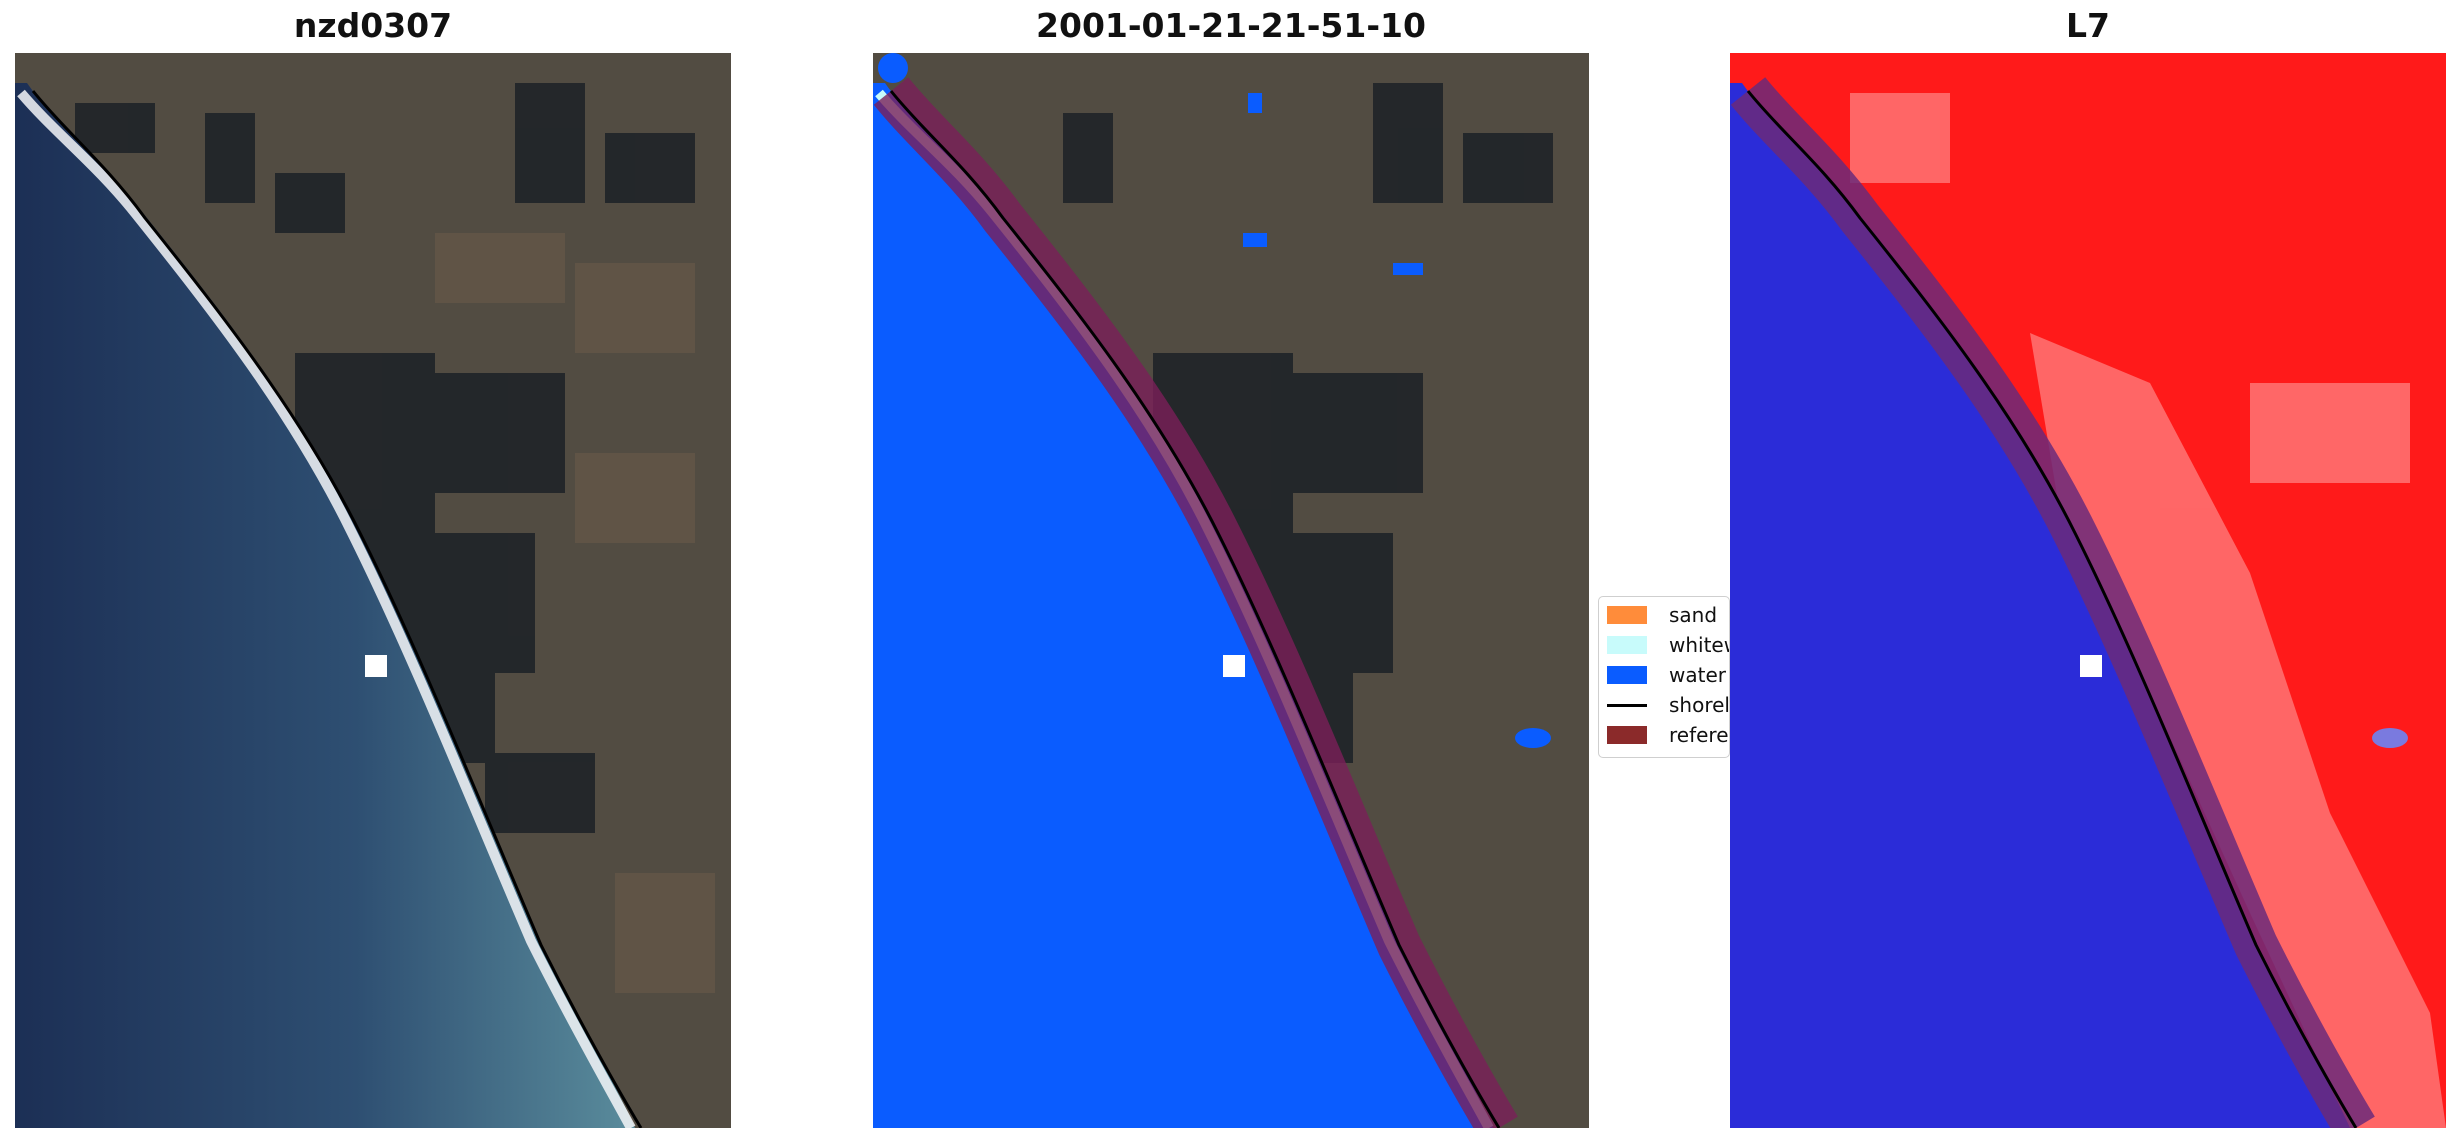  I want to click on reference-swatch-icon, so click(1627, 735).